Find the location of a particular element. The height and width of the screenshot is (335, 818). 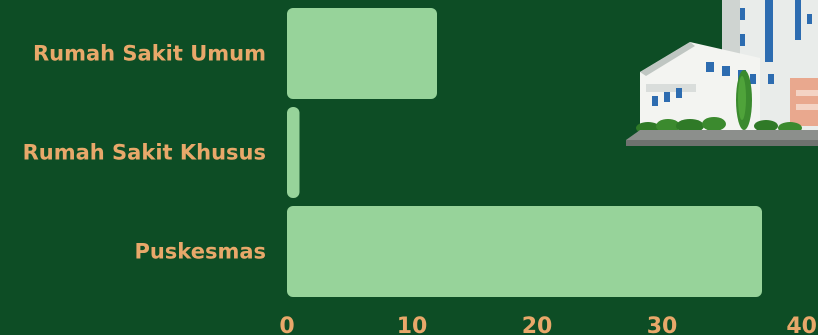

category-label: Puskesmas is located at coordinates (200, 252).